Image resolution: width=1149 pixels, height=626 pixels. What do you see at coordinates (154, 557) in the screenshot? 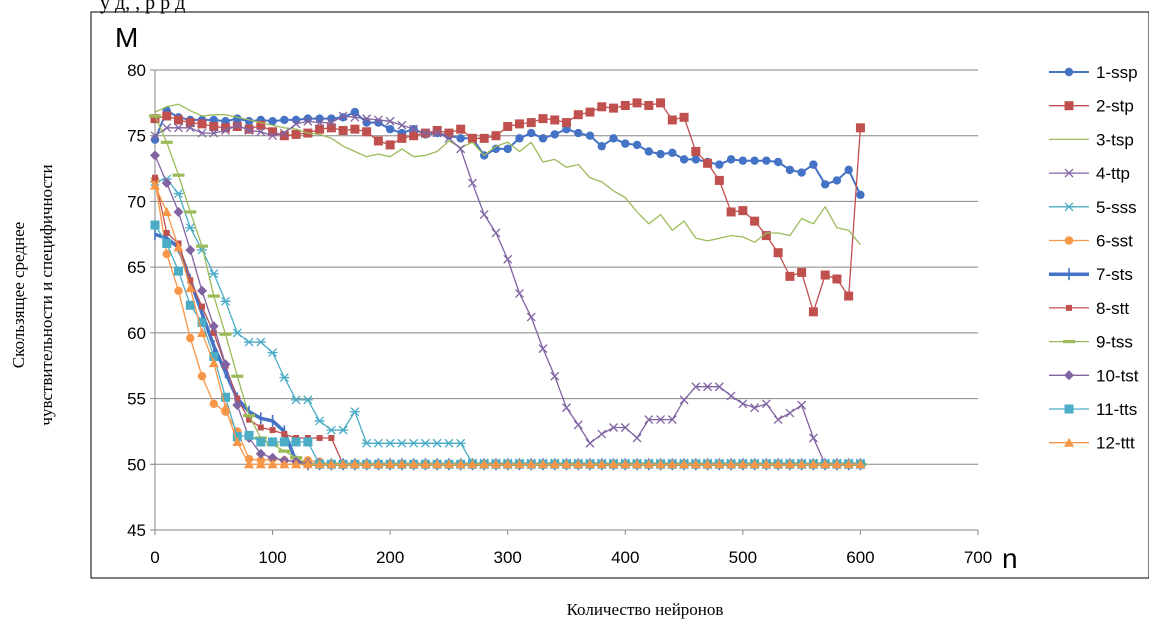
I see `x-tick-label: 0` at bounding box center [154, 557].